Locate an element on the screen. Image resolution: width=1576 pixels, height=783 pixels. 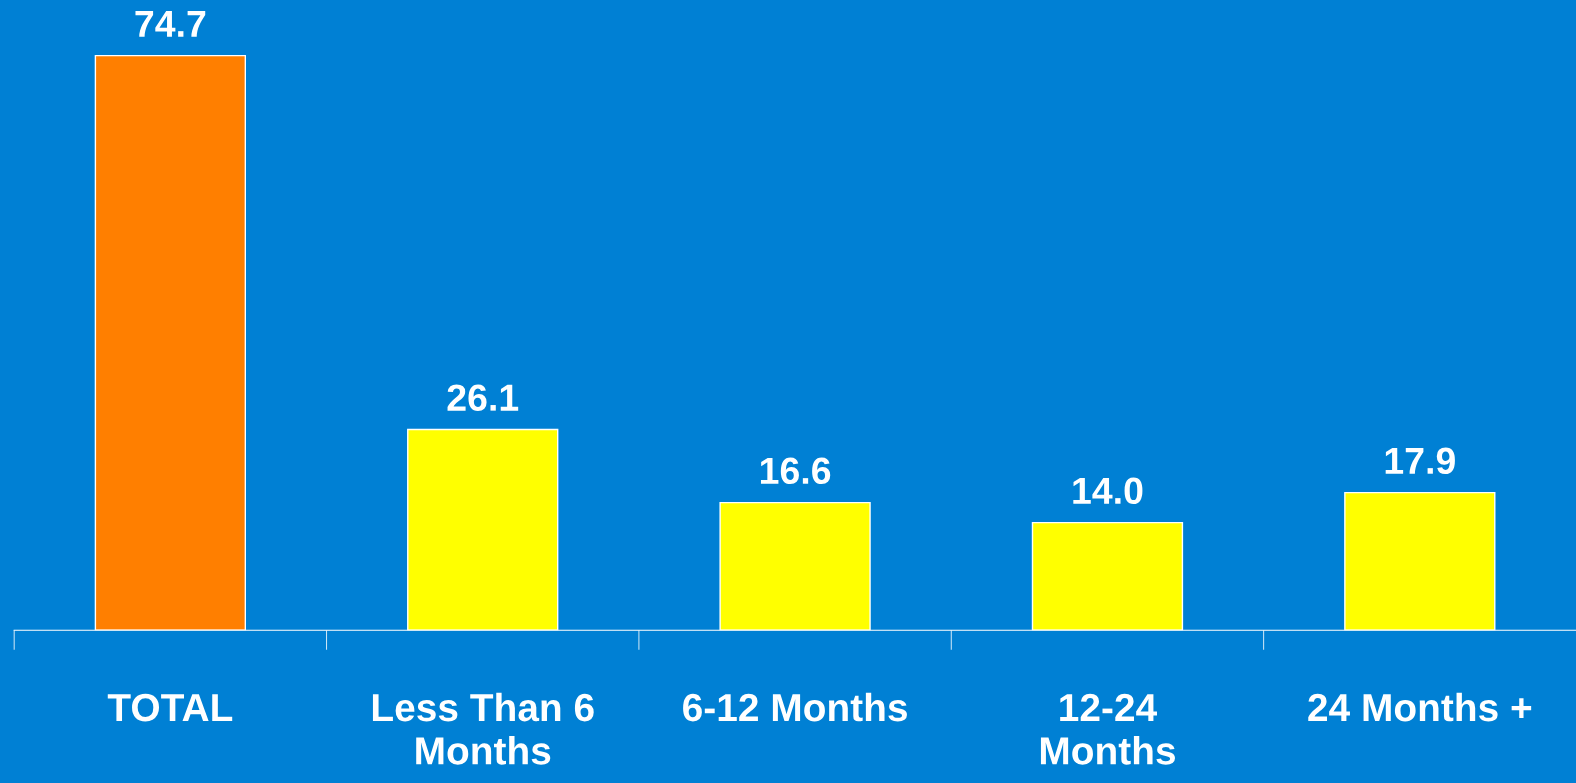
data-label: 74.7 is located at coordinates (170, 23).